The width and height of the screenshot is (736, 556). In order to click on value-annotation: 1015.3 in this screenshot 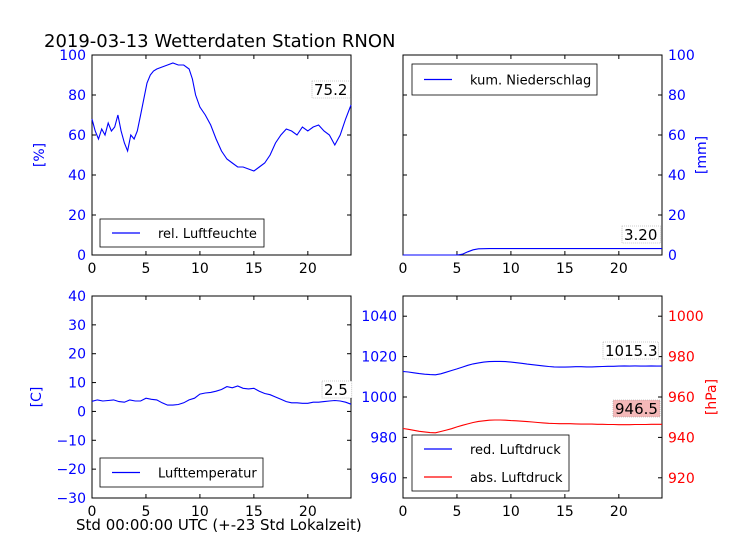, I will do `click(631, 351)`.